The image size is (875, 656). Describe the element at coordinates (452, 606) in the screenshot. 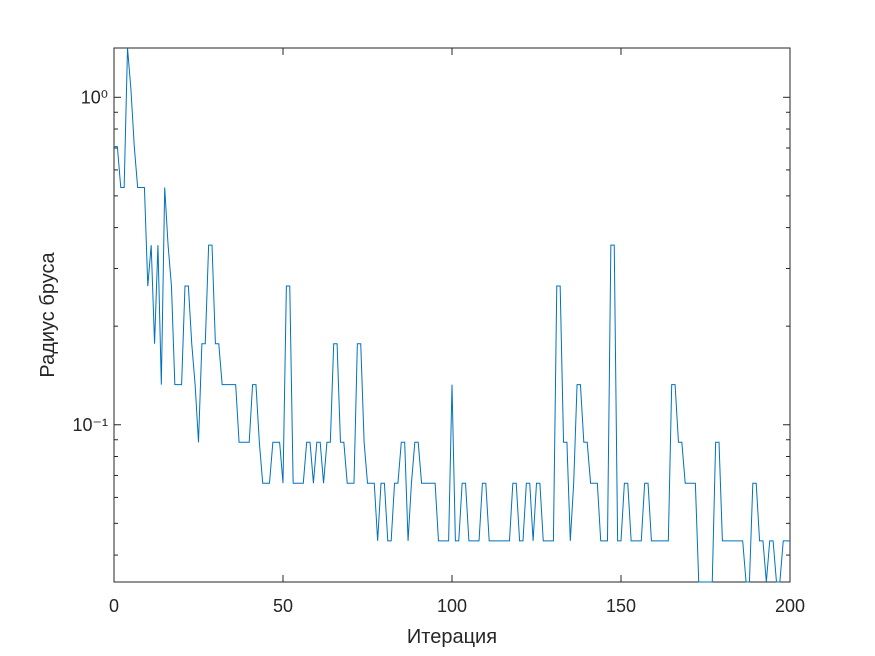

I see `x-tick-label: 100` at that location.